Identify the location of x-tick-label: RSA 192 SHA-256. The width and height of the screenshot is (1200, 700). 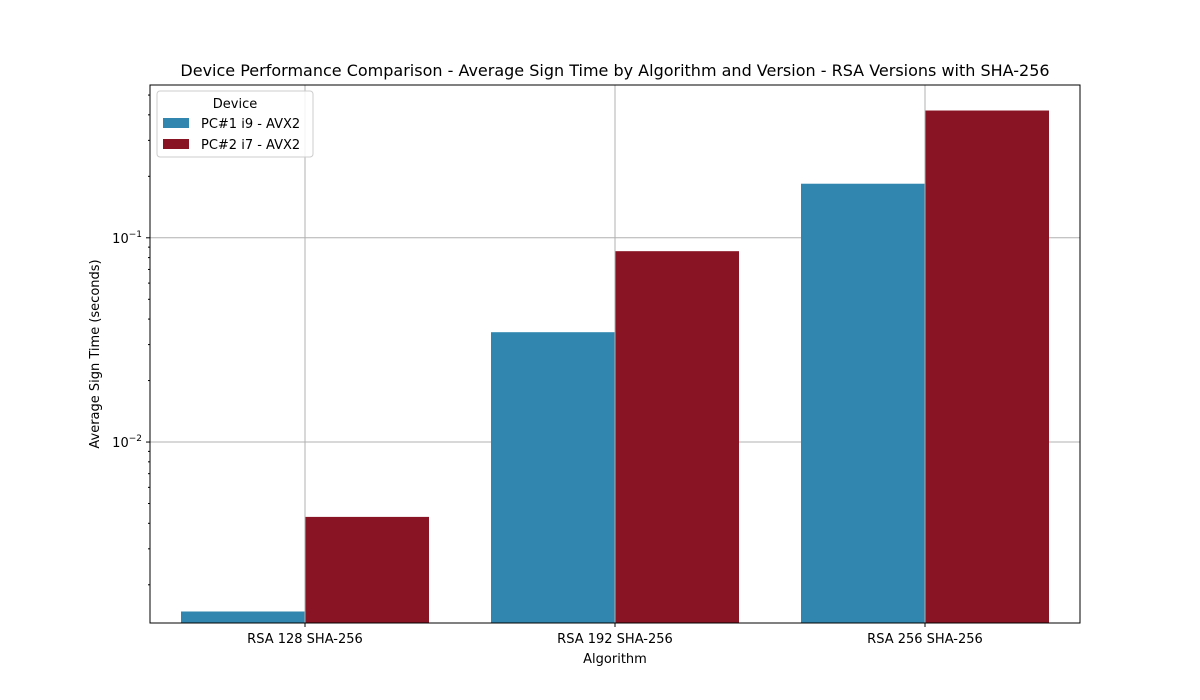
(615, 639).